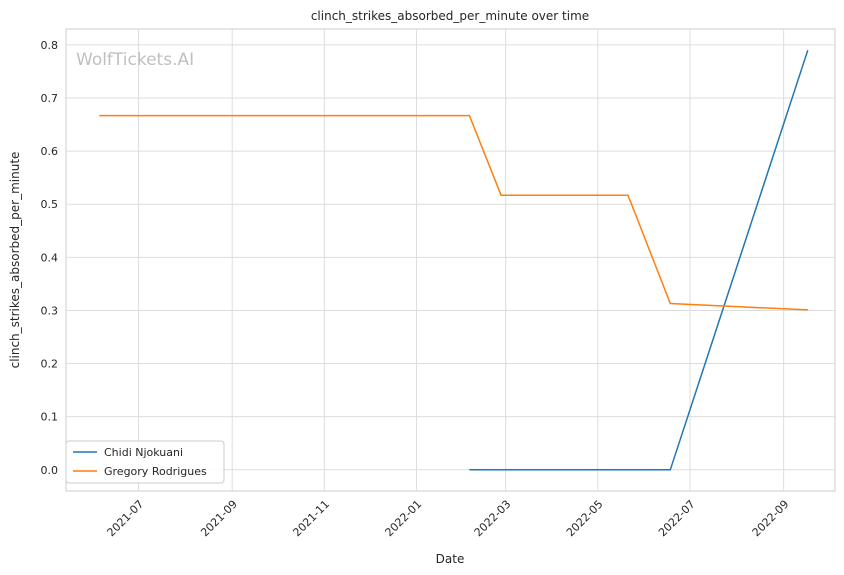  I want to click on legend-label-chidi-njokuani: Chidi Njokuani, so click(143, 452).